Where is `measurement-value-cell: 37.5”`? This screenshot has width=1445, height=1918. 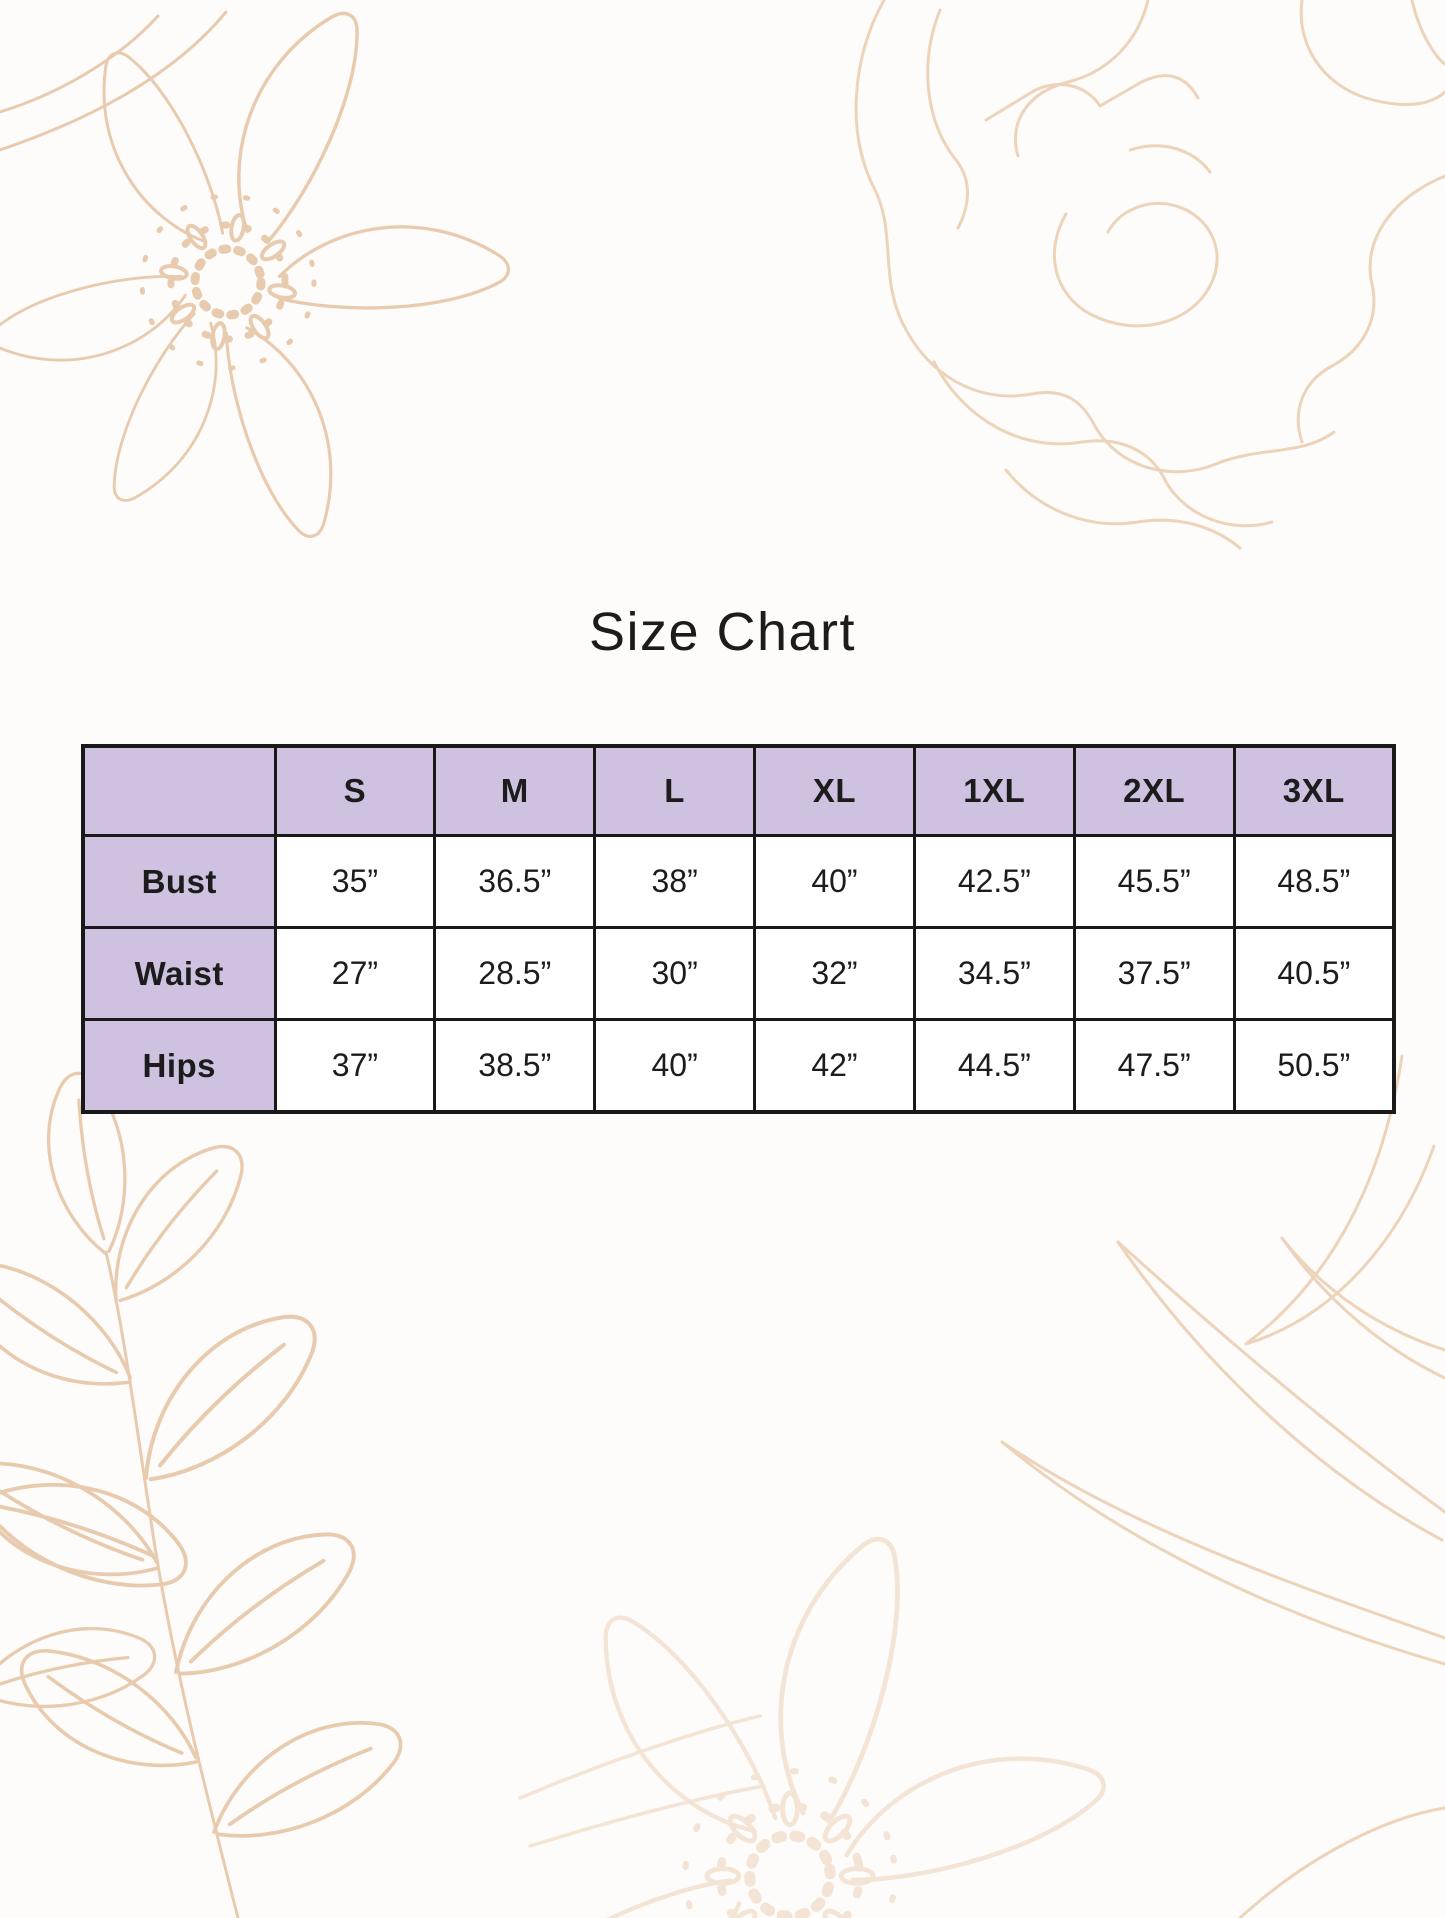
measurement-value-cell: 37.5” is located at coordinates (1154, 973).